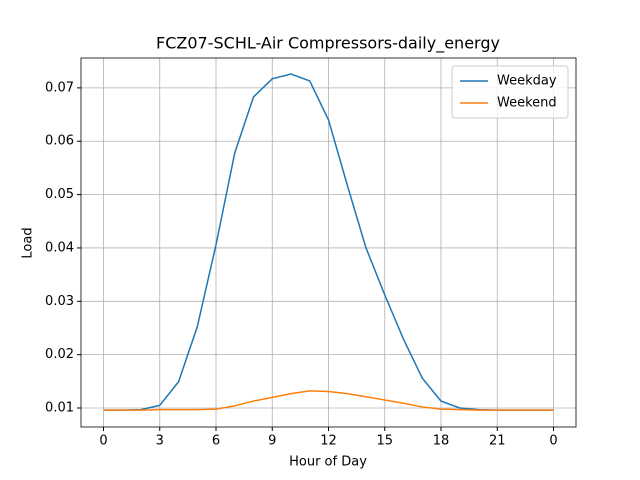 The width and height of the screenshot is (640, 480). Describe the element at coordinates (384, 441) in the screenshot. I see `x-tick-label: 15` at that location.